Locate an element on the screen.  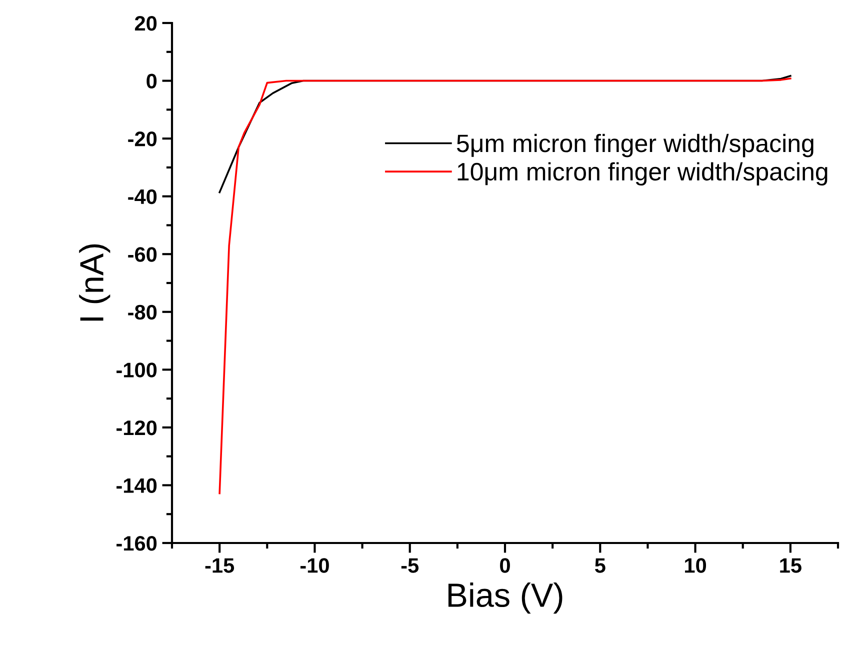
y-tick-label: -80 is located at coordinates (142, 312).